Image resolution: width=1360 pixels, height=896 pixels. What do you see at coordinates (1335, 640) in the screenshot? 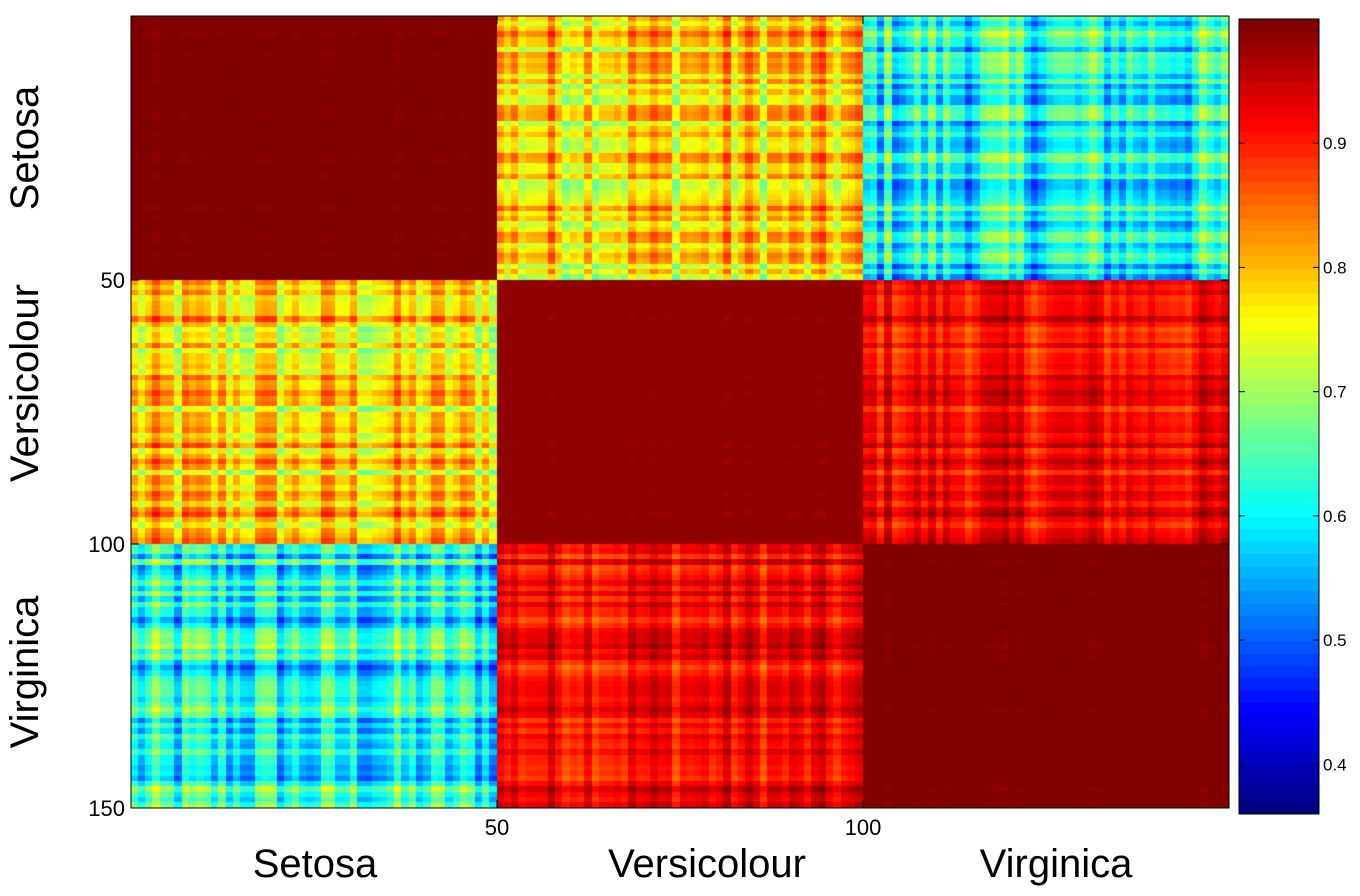
I see `colorbar-tick-label: 0.5` at bounding box center [1335, 640].